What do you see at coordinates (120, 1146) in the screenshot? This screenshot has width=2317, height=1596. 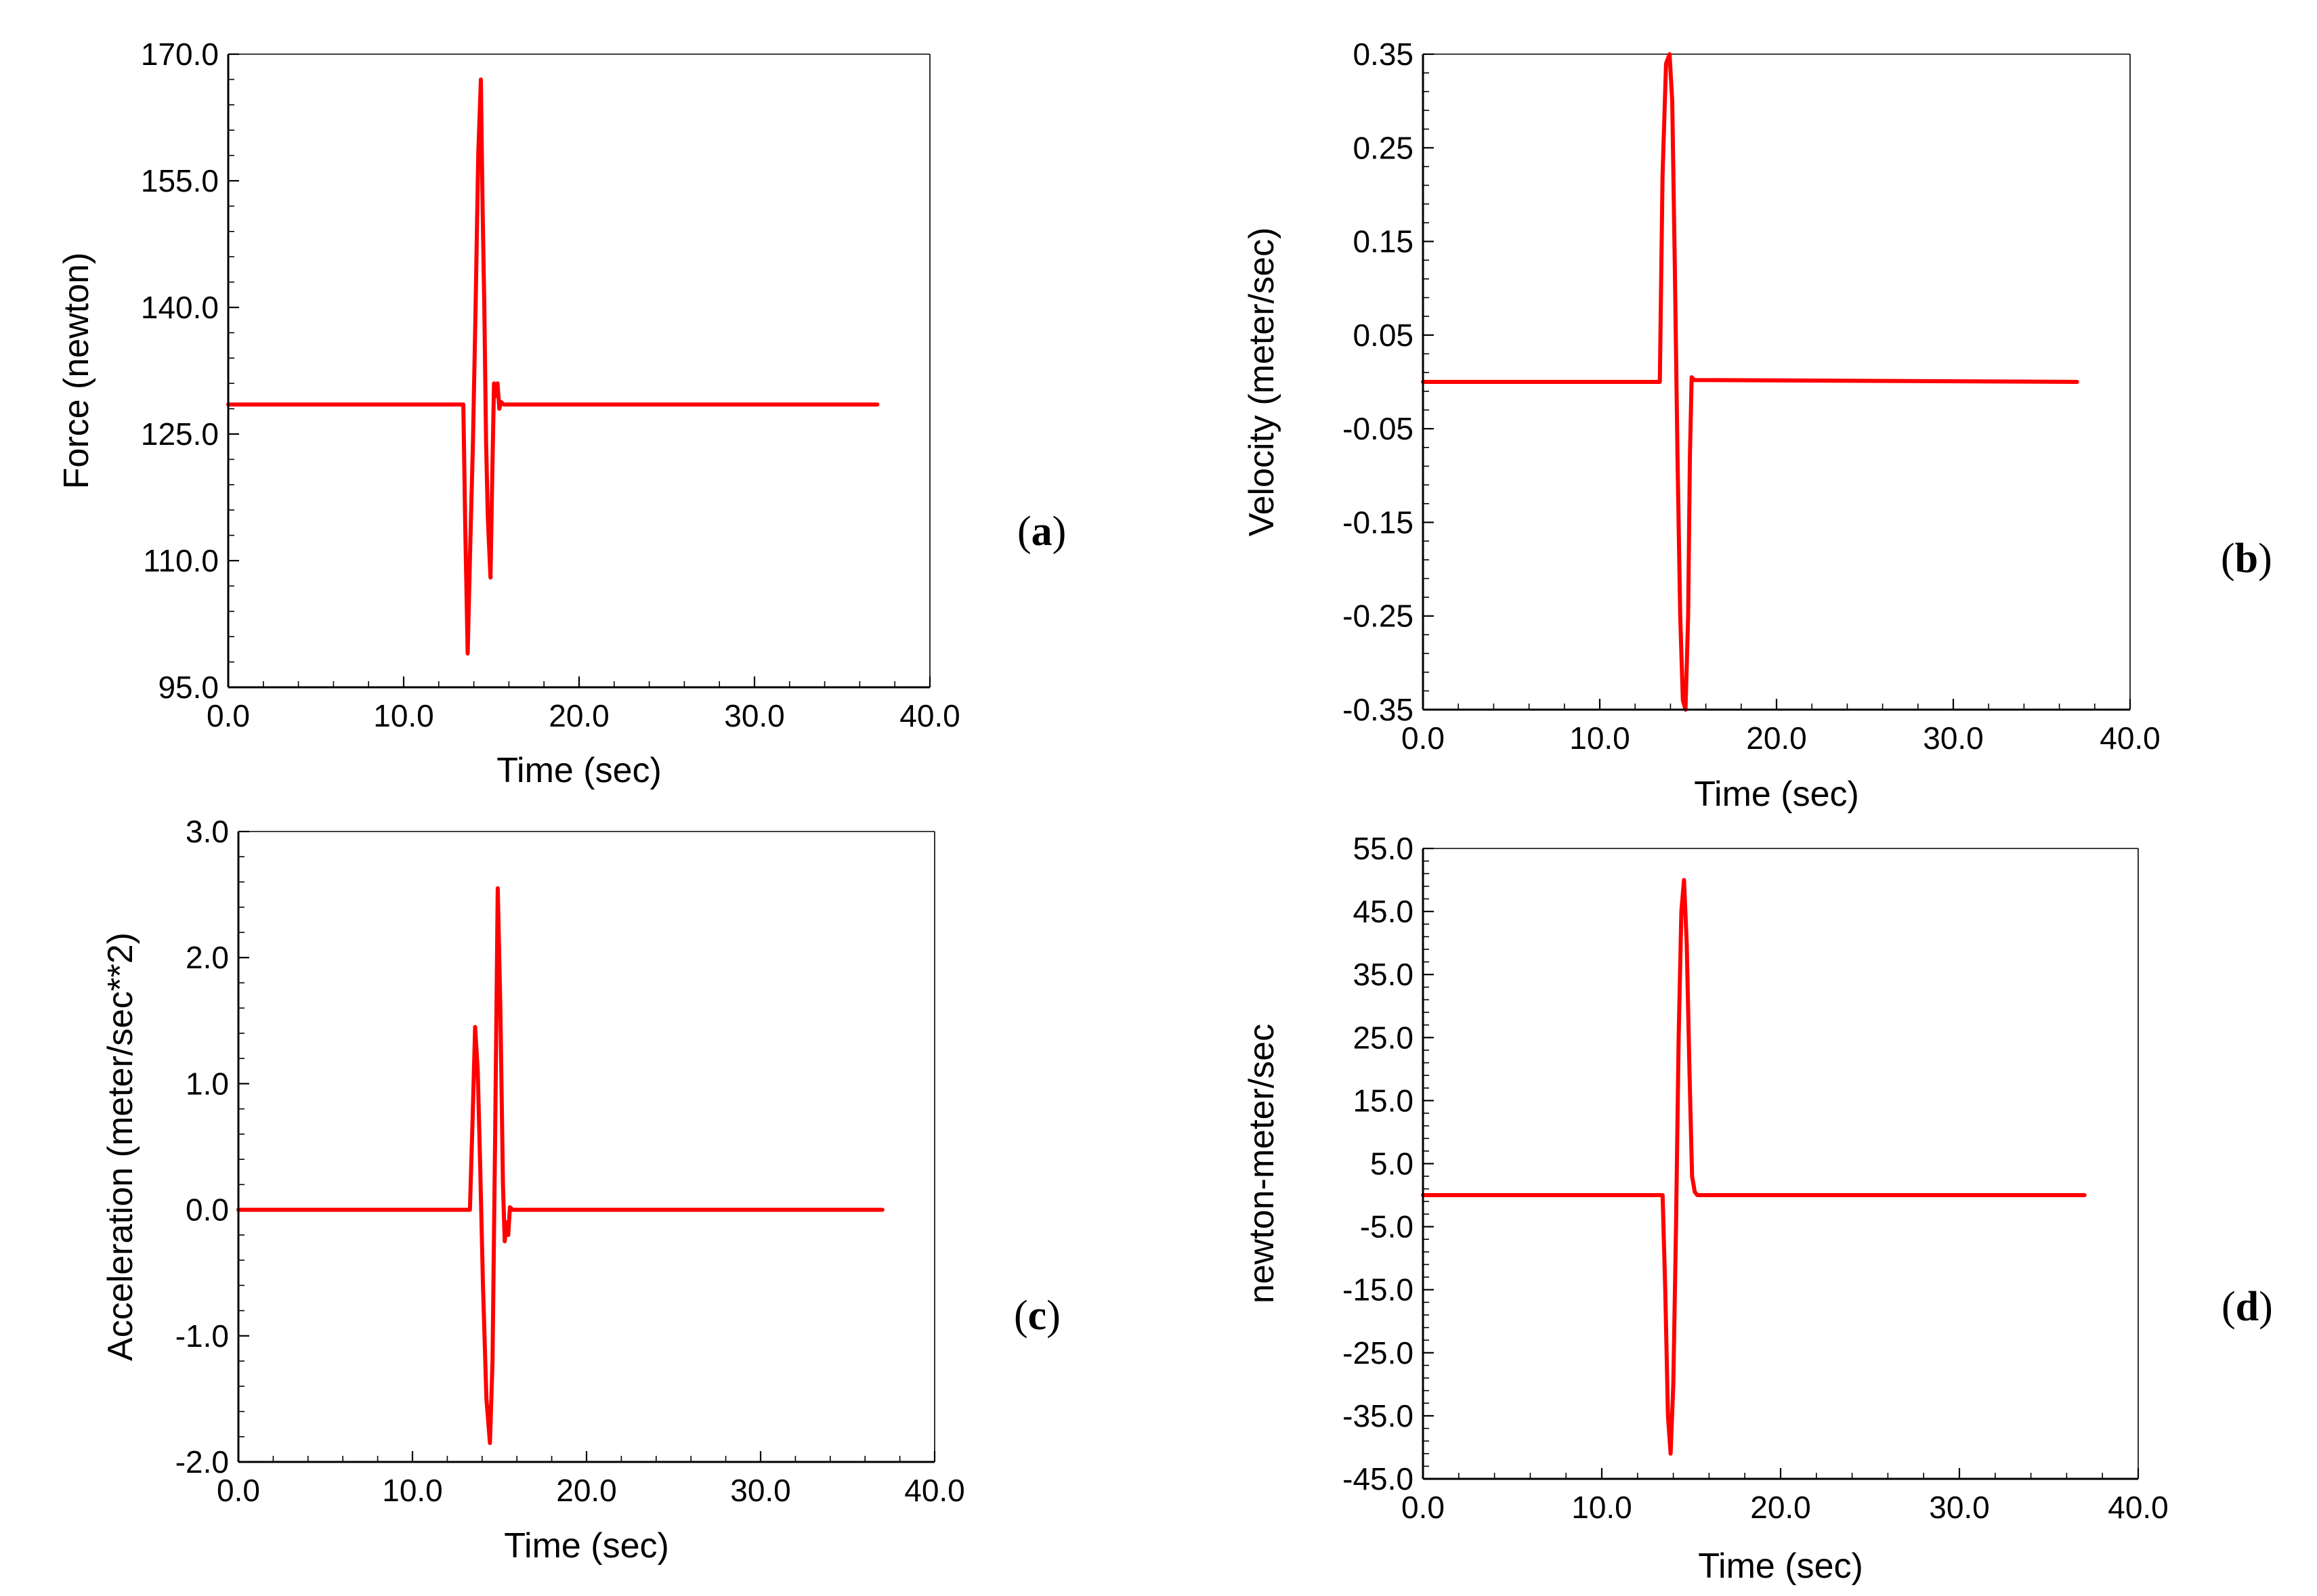 I see `y-axis-title: Acceleration (meter/sec**2)` at bounding box center [120, 1146].